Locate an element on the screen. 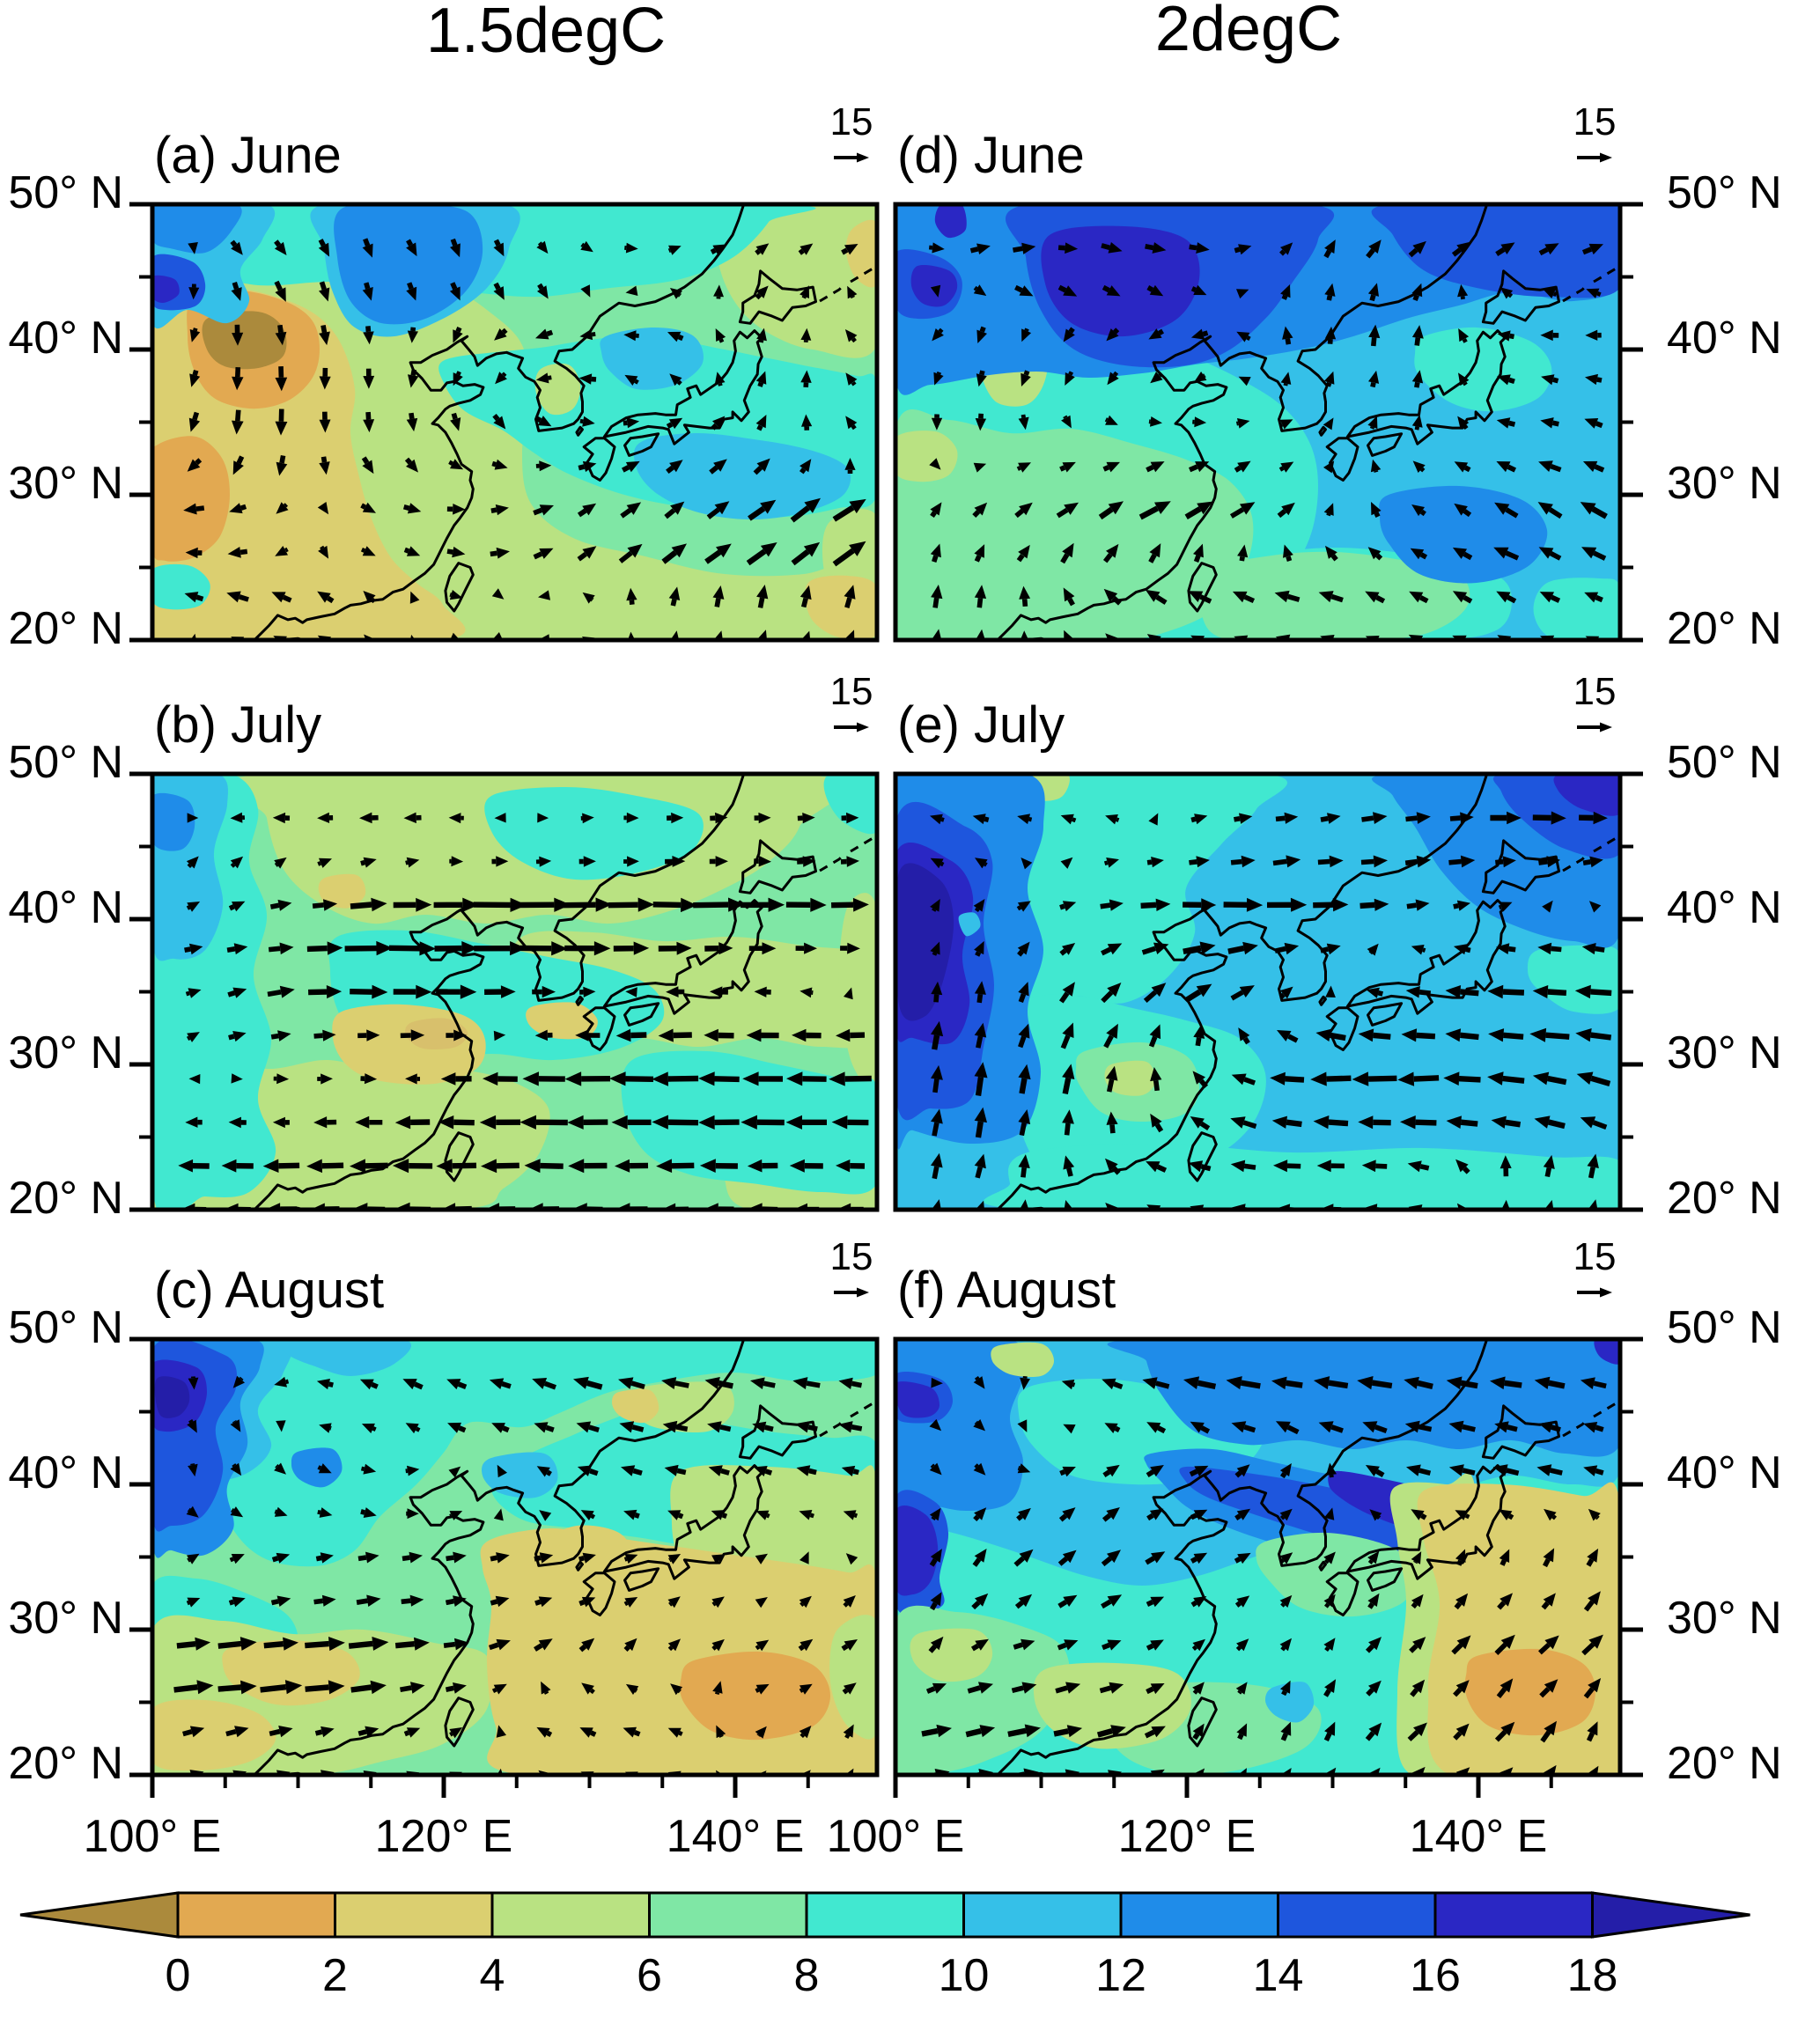 This screenshot has height=2017, width=1820. svg-text: 12 is located at coordinates (1120, 1975).